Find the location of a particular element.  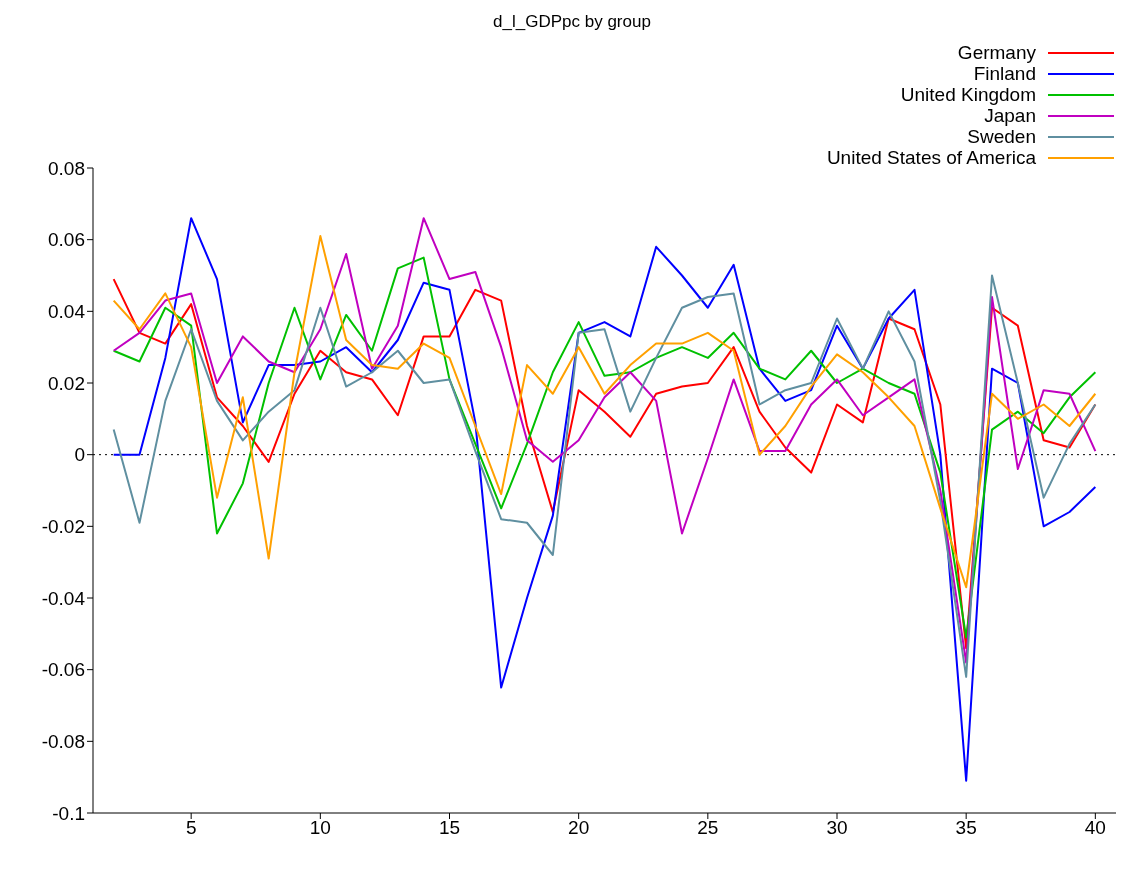

x-tick-label: 15 is located at coordinates (449, 828).